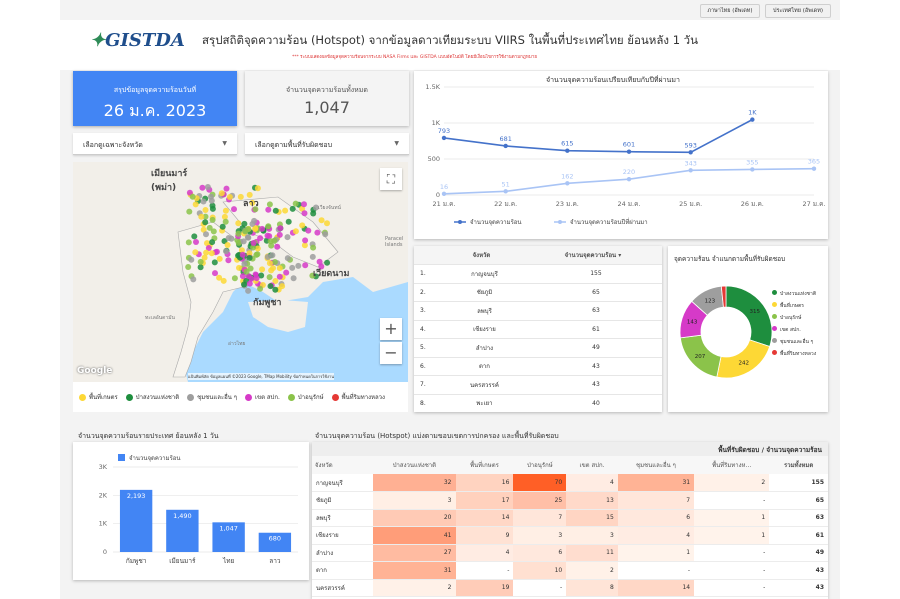  Describe the element at coordinates (798, 318) in the screenshot. I see `donut-legend-item: ป่าอนุรักษ์` at that location.